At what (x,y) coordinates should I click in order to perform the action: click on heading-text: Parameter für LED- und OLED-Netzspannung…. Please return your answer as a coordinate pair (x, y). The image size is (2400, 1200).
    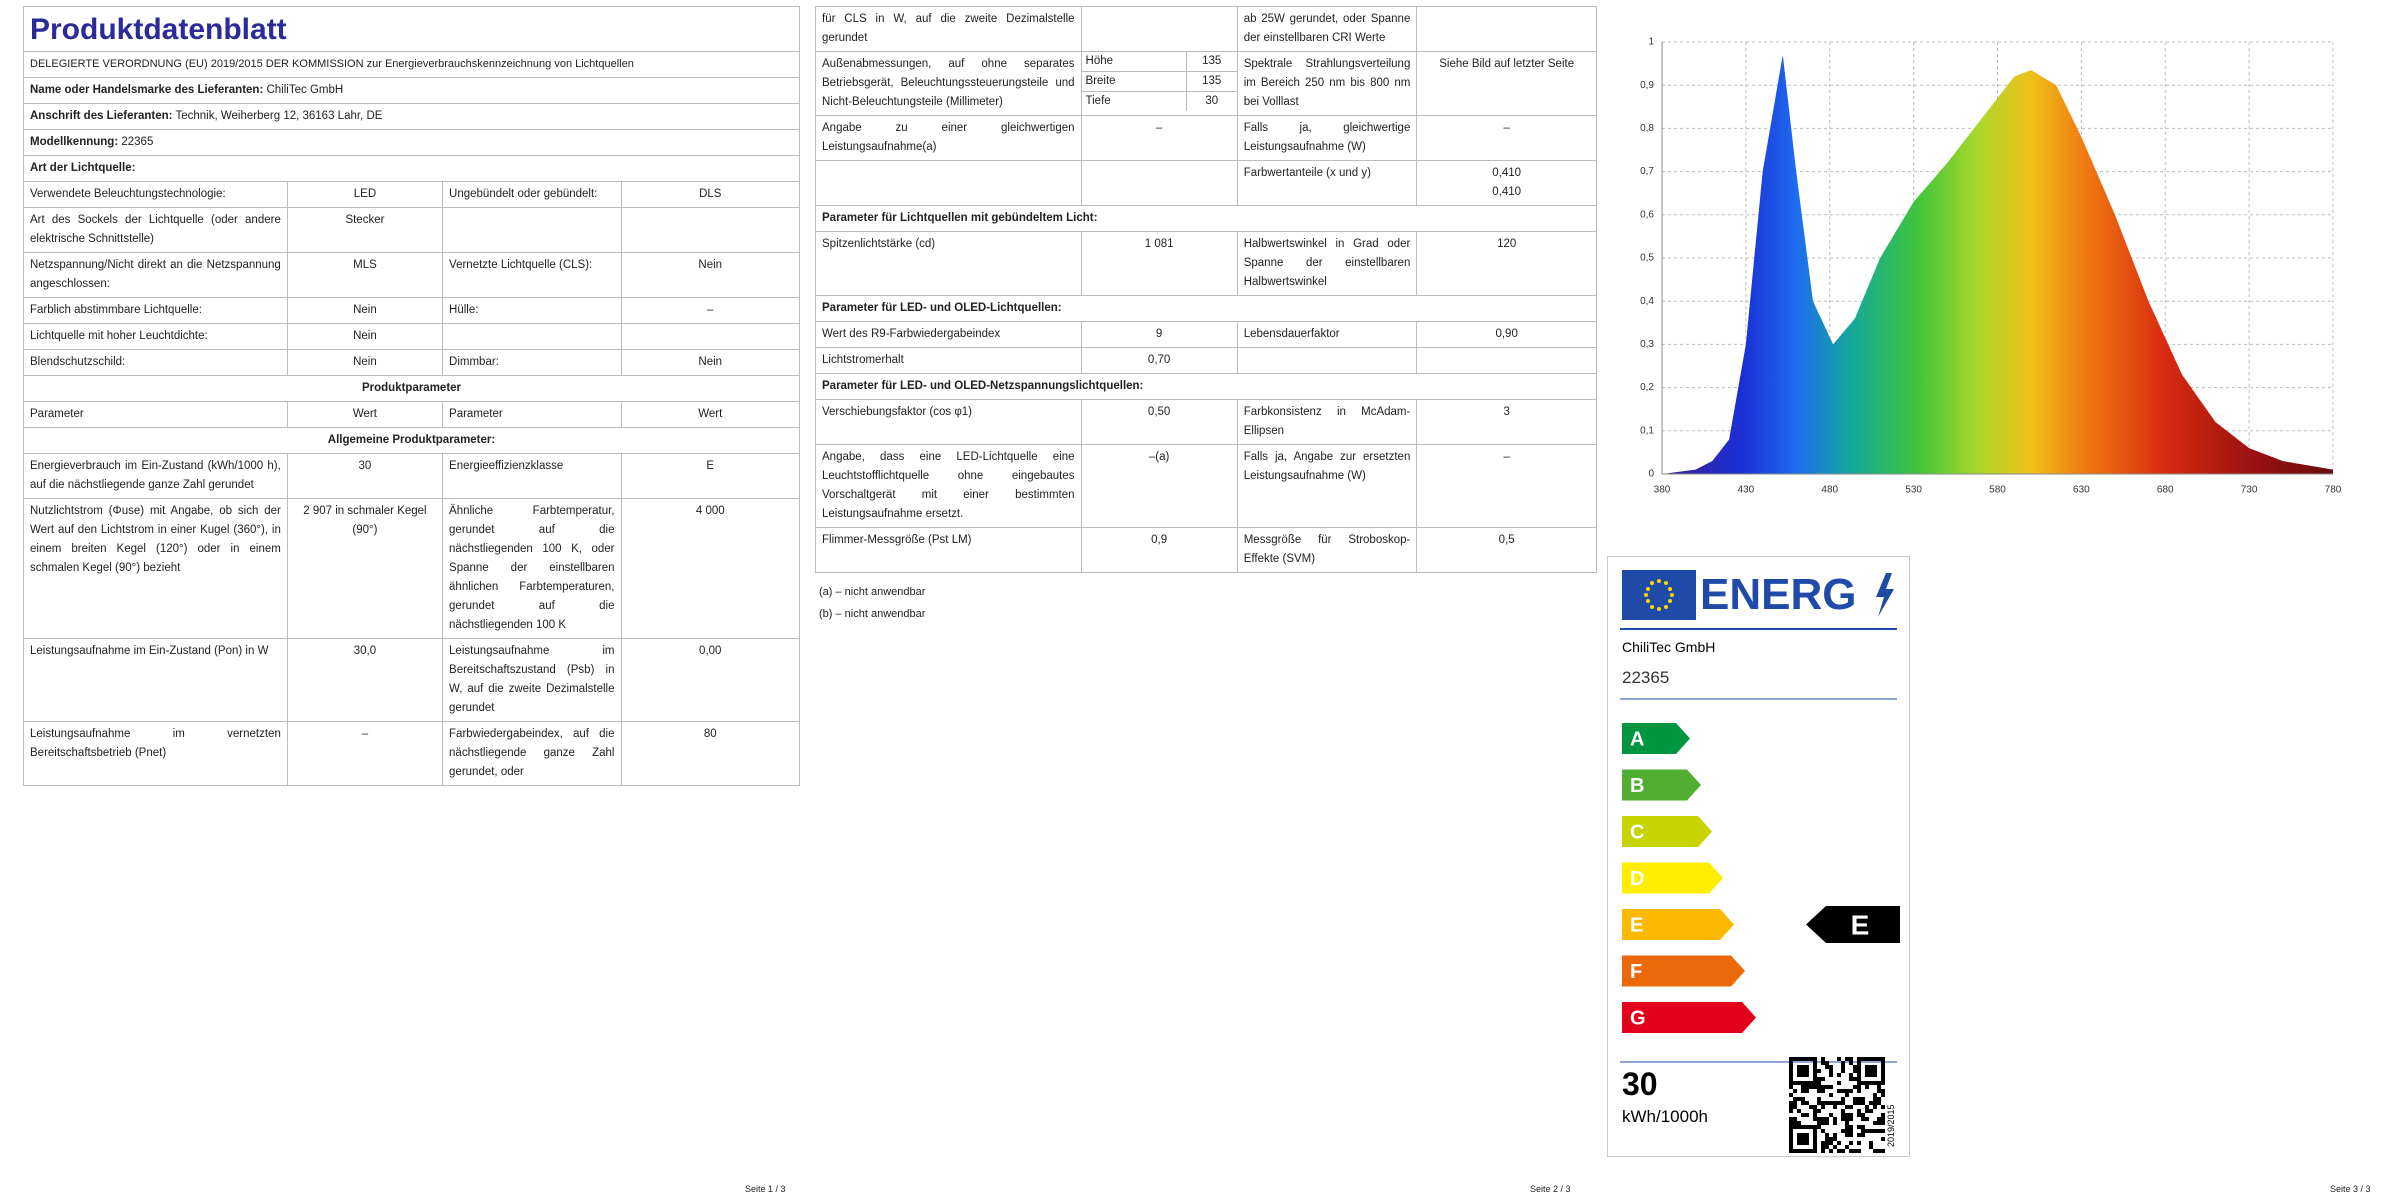
    Looking at the image, I should click on (983, 386).